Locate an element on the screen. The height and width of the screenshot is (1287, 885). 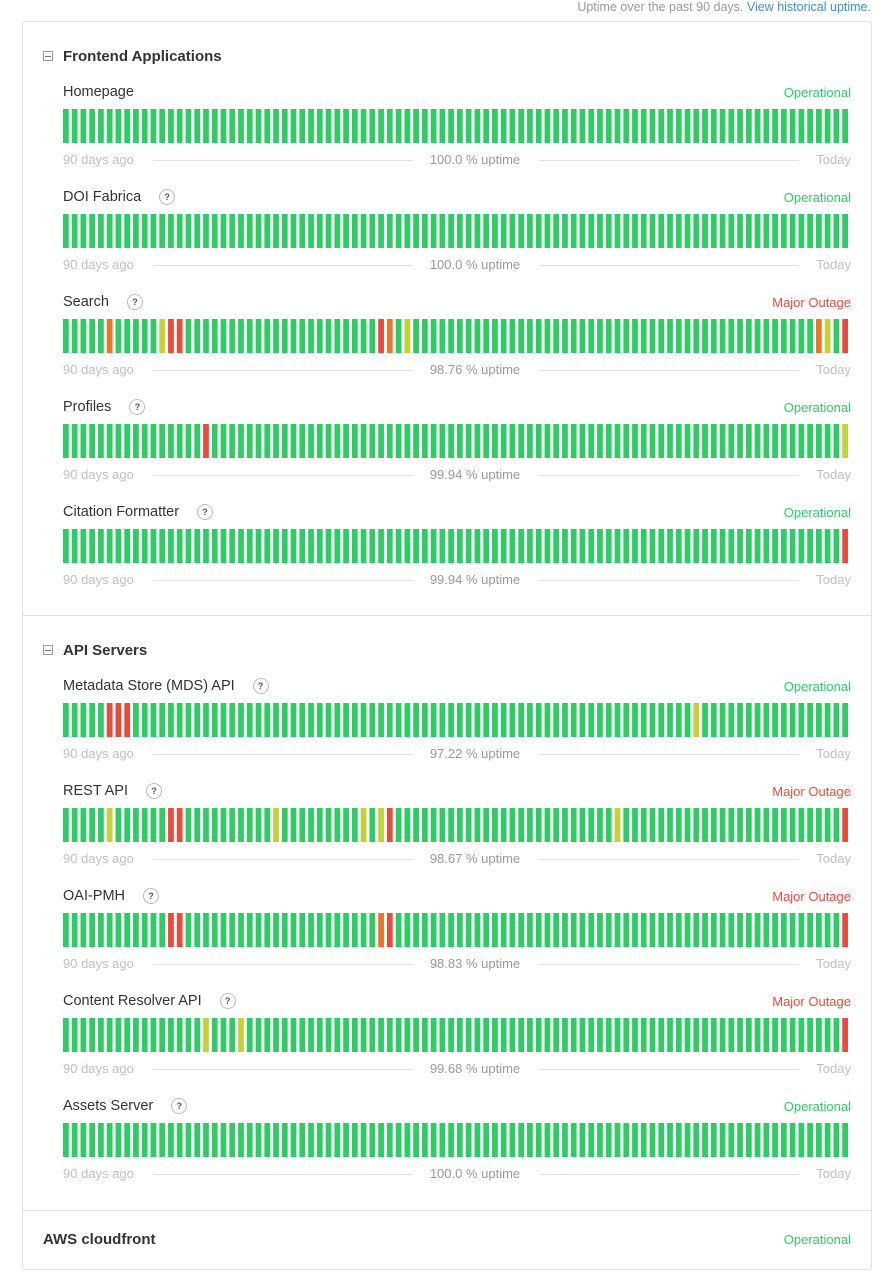
help-icon: ? is located at coordinates (227, 1001).